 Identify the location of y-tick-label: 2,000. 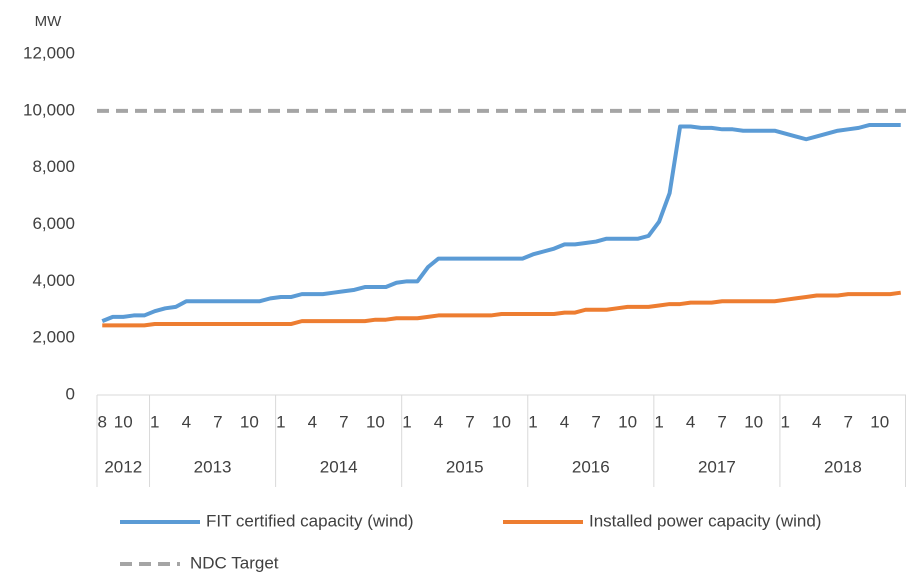
(53, 337).